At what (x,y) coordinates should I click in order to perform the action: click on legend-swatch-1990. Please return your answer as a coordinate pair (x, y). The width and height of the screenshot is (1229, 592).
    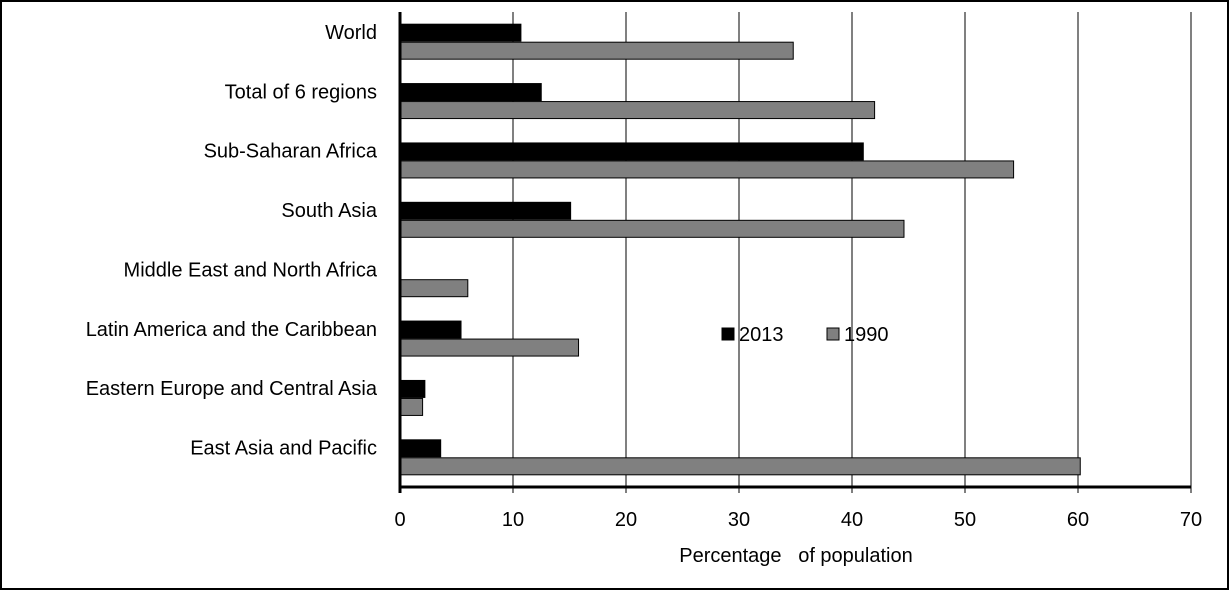
    Looking at the image, I should click on (833, 334).